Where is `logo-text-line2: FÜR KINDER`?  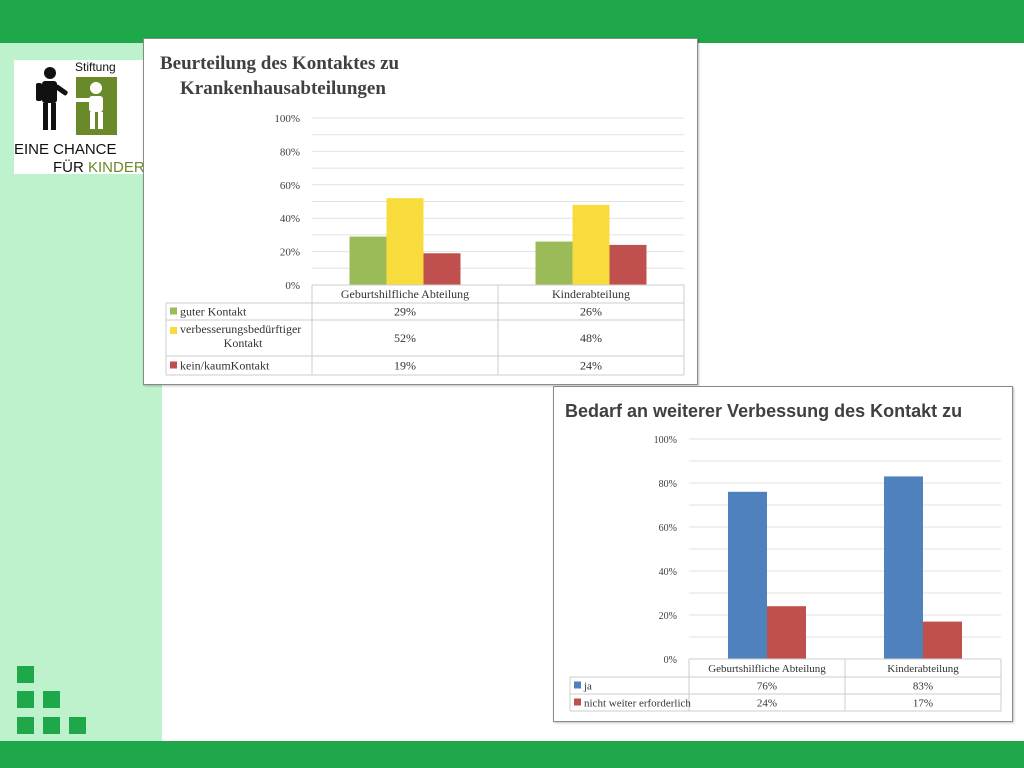 logo-text-line2: FÜR KINDER is located at coordinates (99, 167).